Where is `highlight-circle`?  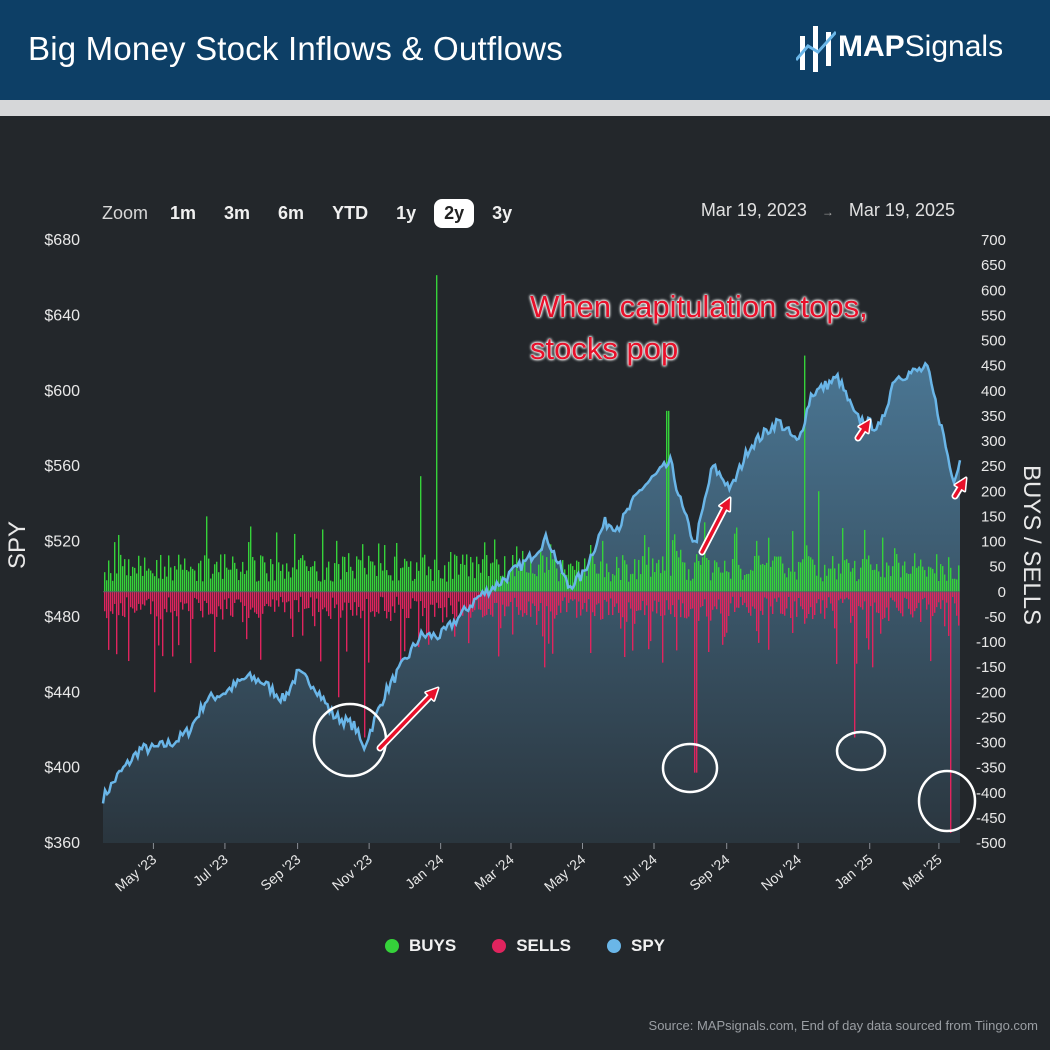
highlight-circle is located at coordinates (861, 751).